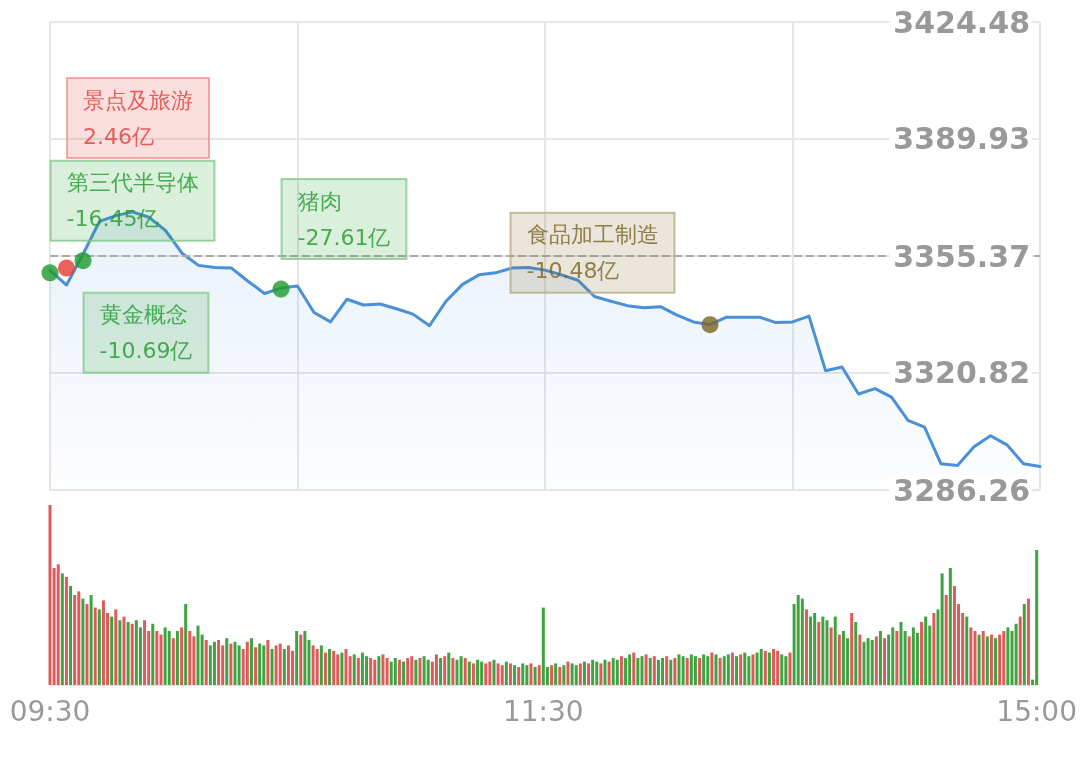 The height and width of the screenshot is (782, 1080). What do you see at coordinates (710, 325) in the screenshot?
I see `point` at bounding box center [710, 325].